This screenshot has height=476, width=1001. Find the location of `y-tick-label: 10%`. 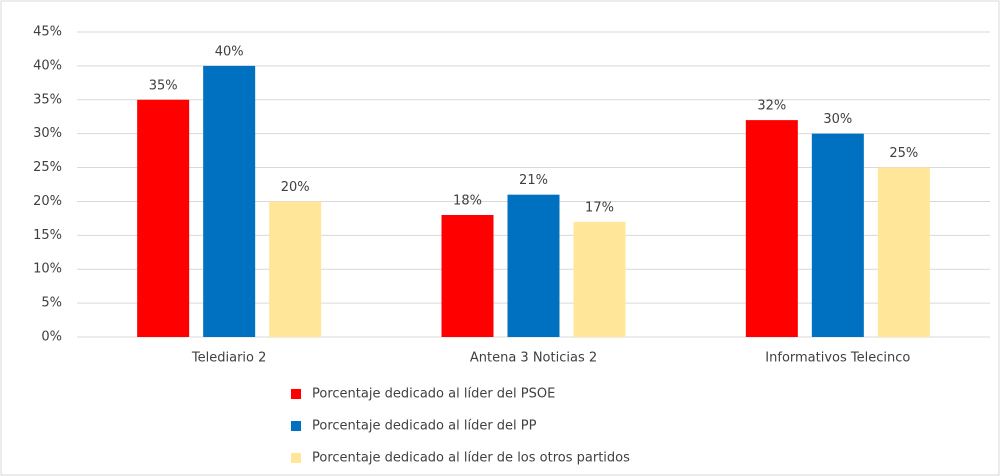

y-tick-label: 10% is located at coordinates (47, 269).